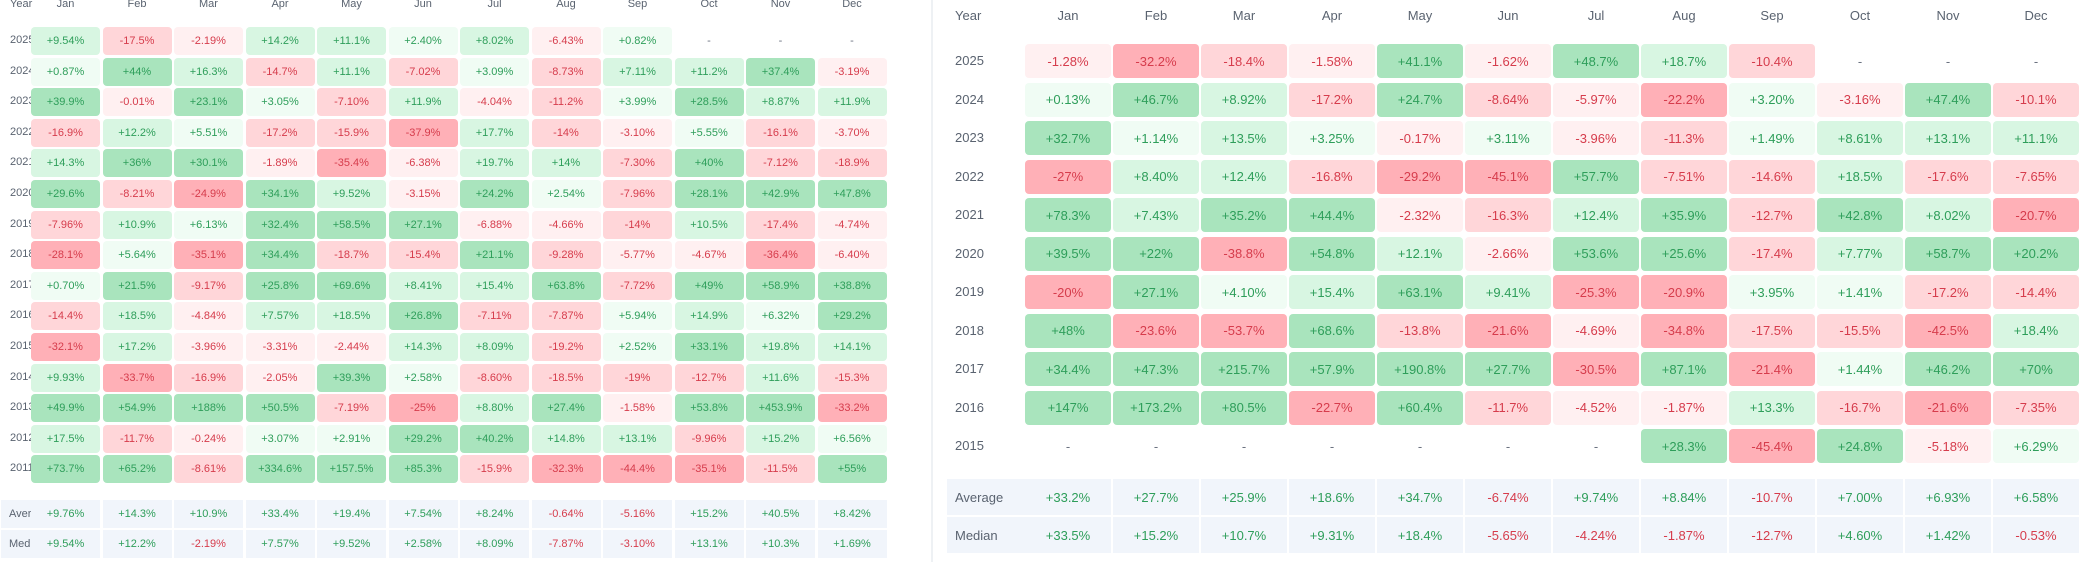  I want to click on year-label: 2017, so click(22, 284).